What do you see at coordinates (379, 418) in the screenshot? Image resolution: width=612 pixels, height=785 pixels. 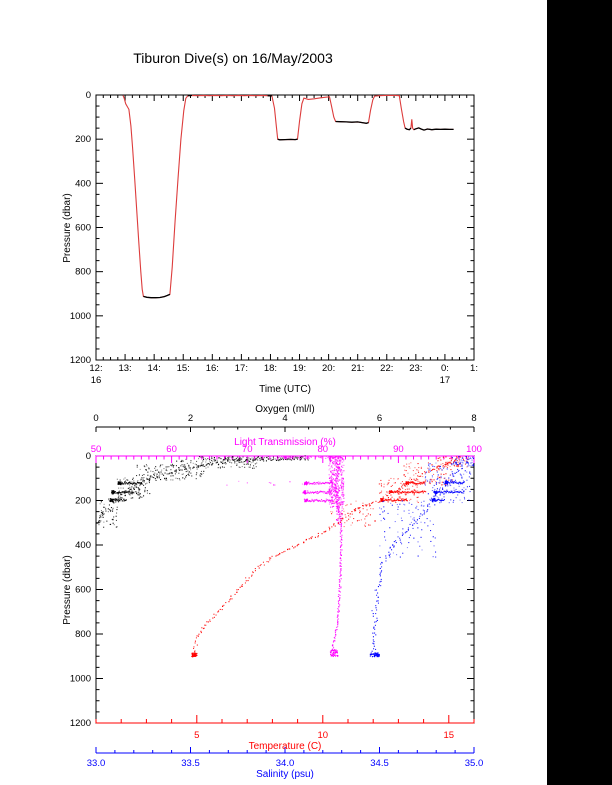 I see `oxygen-tick-label: 6` at bounding box center [379, 418].